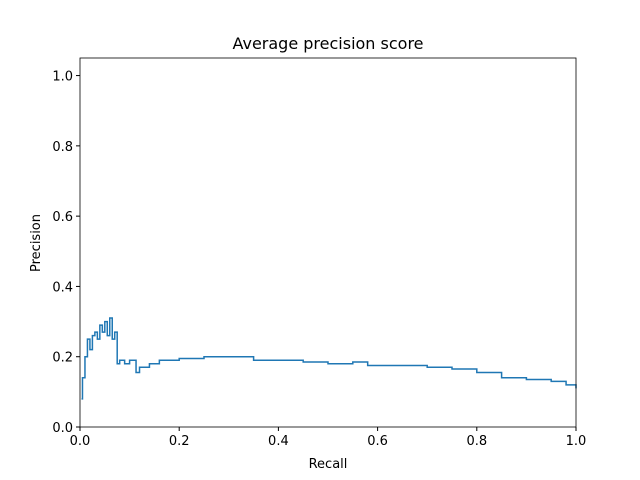 This screenshot has width=640, height=480. I want to click on x-tick-label: 0.6, so click(377, 441).